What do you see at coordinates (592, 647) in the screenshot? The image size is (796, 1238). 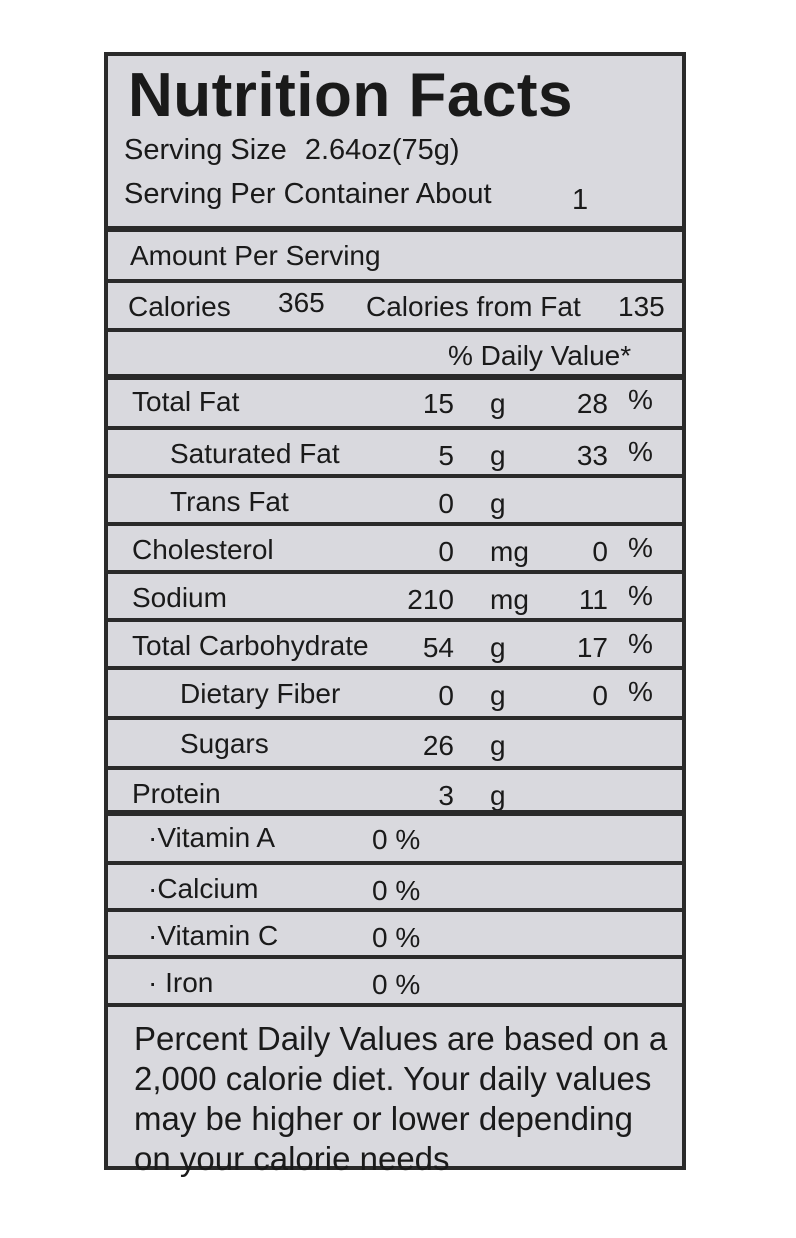 I see `nutrient-daily-value: 17` at bounding box center [592, 647].